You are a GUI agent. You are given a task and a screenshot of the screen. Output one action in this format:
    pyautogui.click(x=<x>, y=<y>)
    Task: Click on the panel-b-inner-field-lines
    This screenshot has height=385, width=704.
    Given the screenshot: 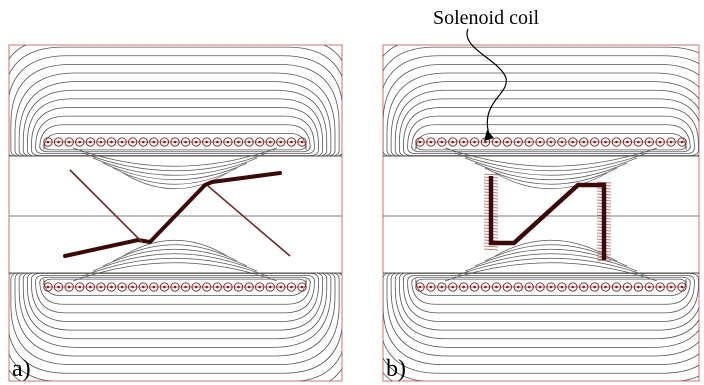 What is the action you would take?
    pyautogui.click(x=551, y=214)
    